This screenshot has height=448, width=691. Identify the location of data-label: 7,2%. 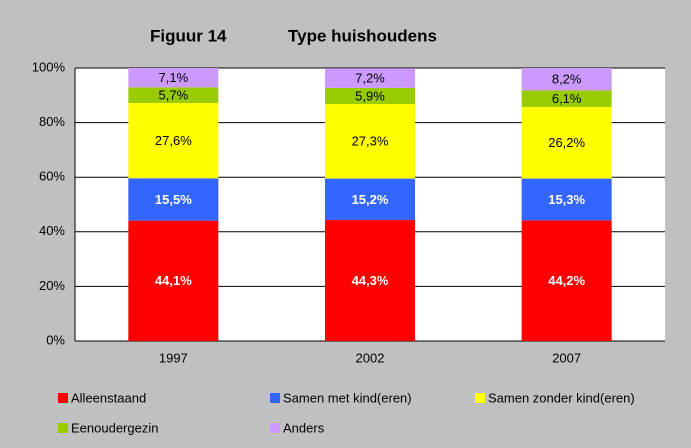
(370, 78).